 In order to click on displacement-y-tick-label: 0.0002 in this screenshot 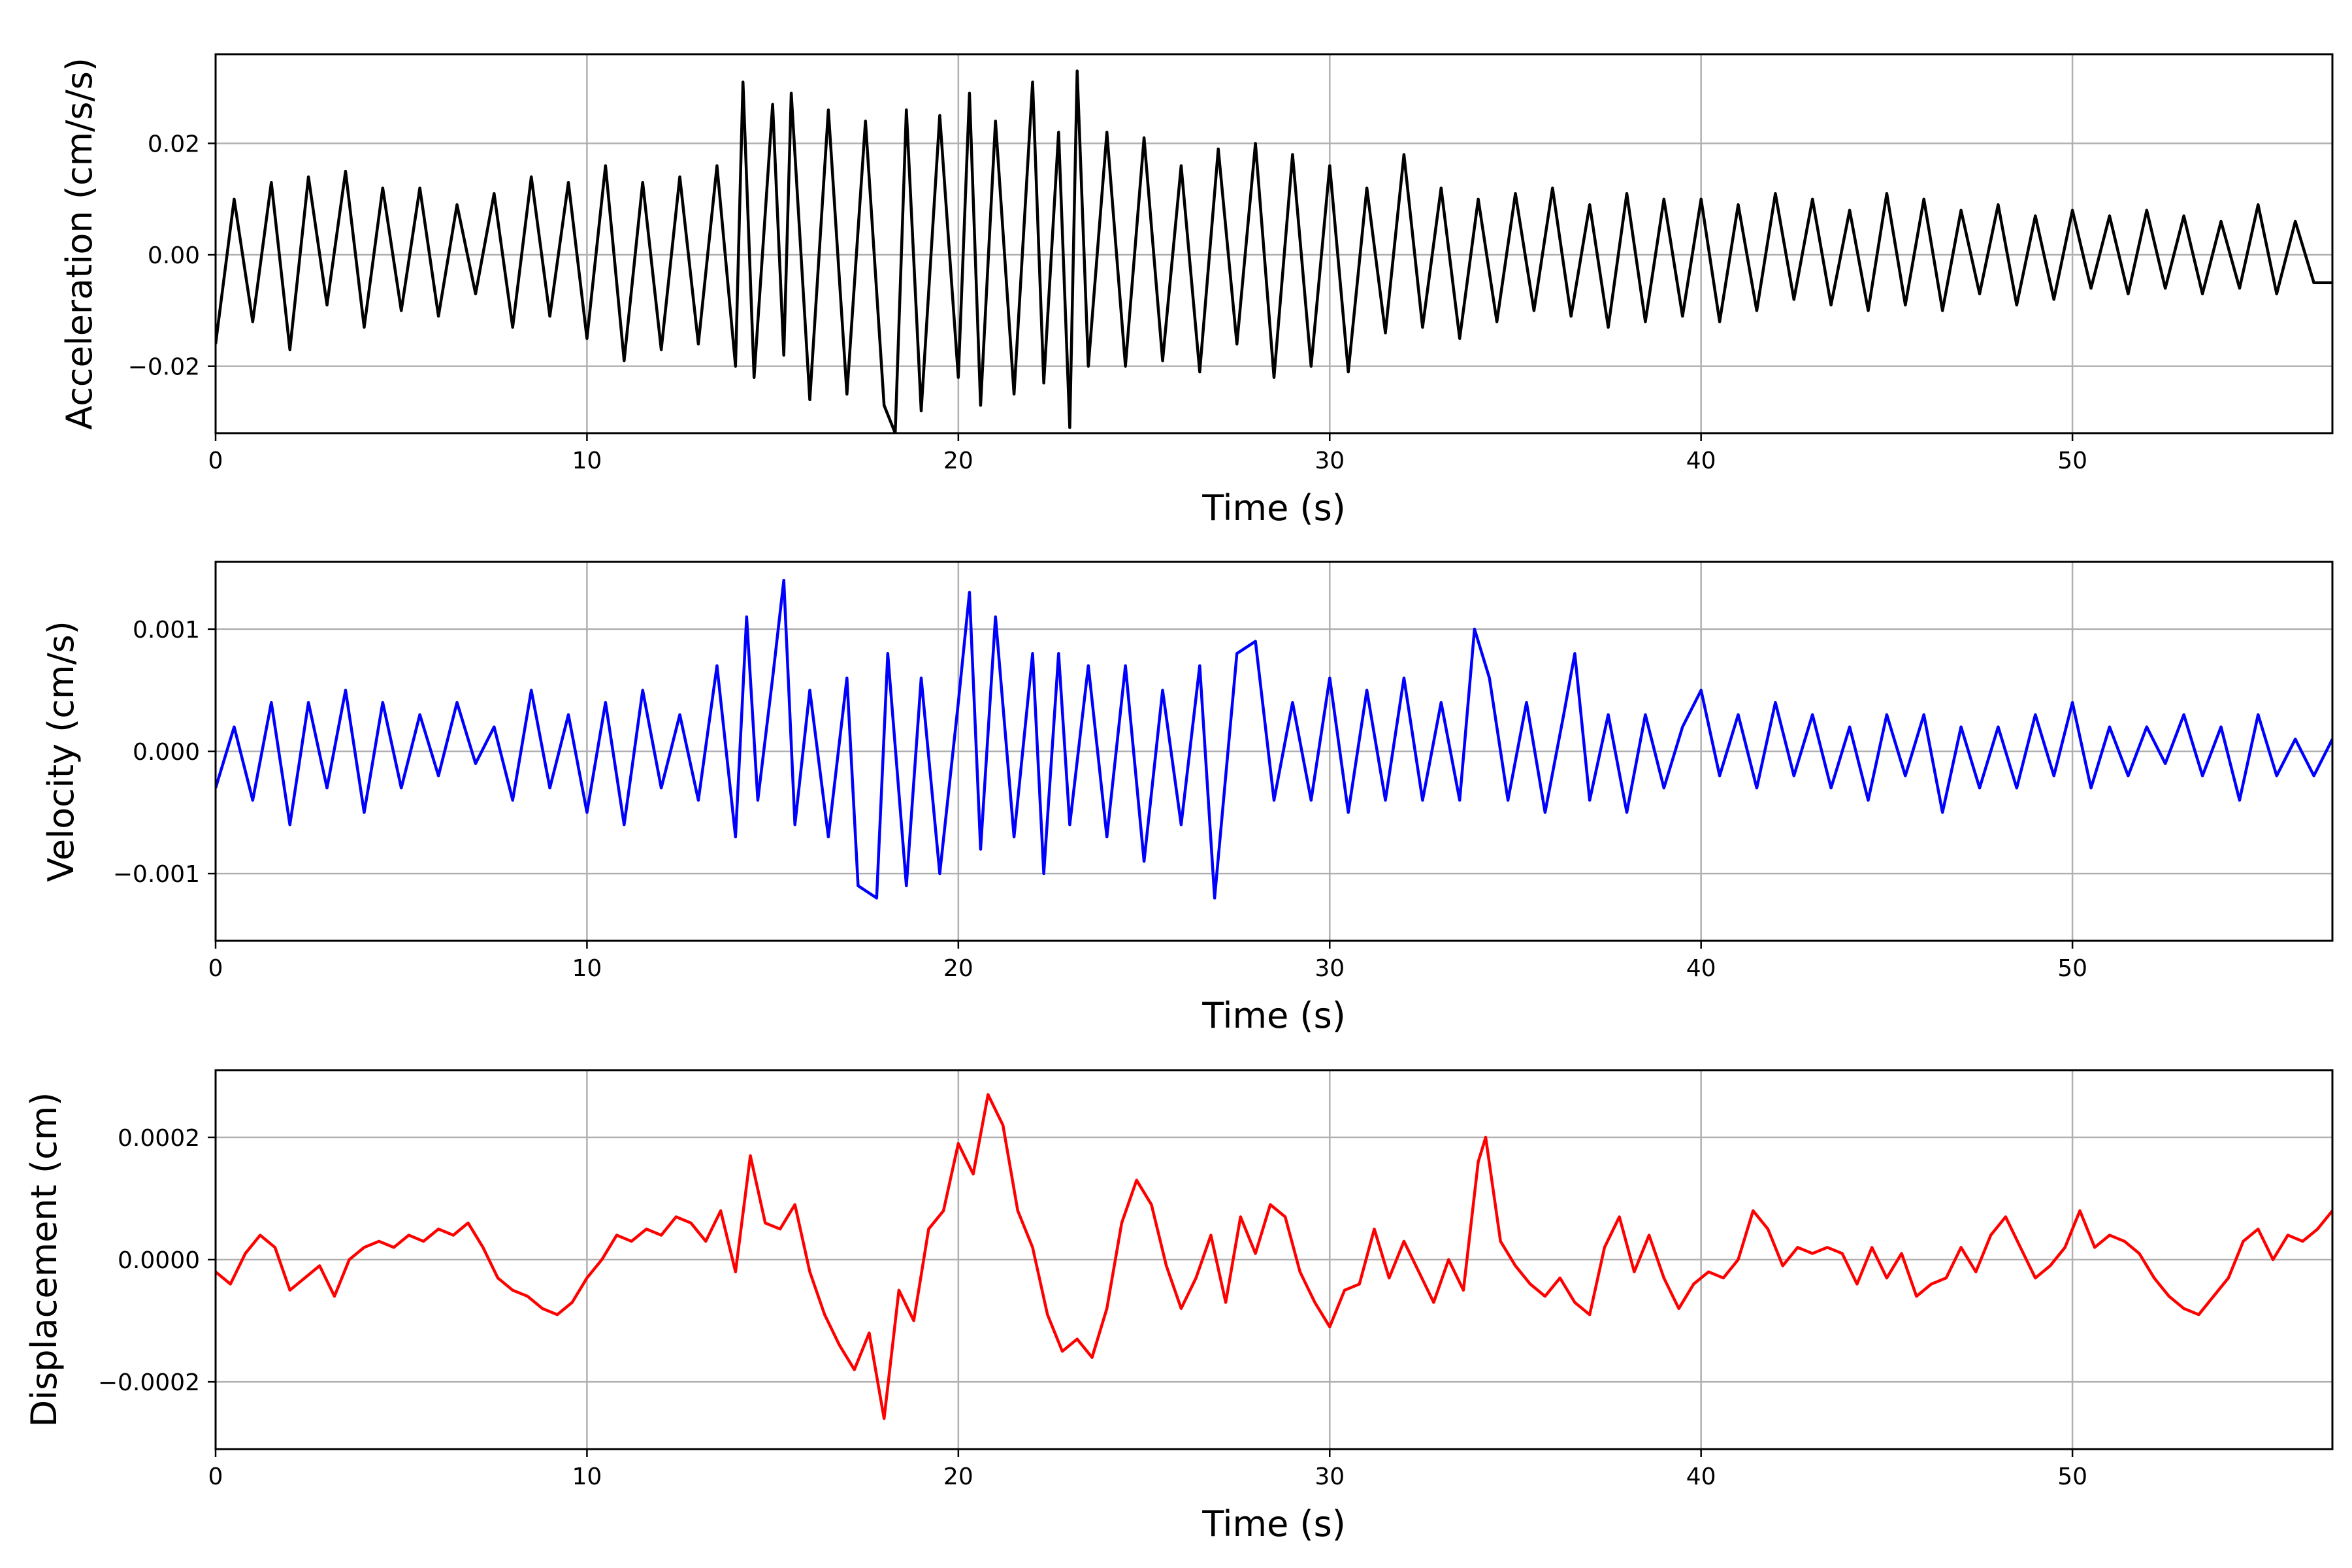, I will do `click(159, 1138)`.